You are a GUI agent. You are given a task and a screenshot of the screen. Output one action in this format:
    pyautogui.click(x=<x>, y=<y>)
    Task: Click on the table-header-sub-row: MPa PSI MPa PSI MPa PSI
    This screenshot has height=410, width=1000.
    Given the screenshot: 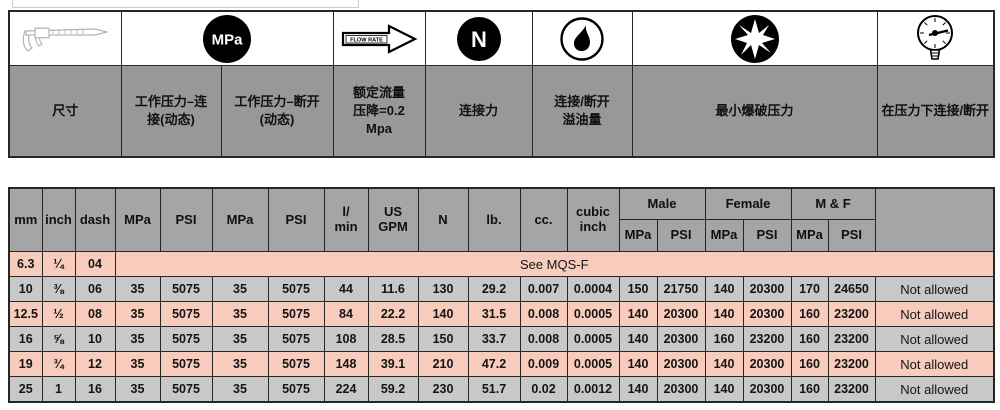 What is the action you would take?
    pyautogui.click(x=501, y=235)
    